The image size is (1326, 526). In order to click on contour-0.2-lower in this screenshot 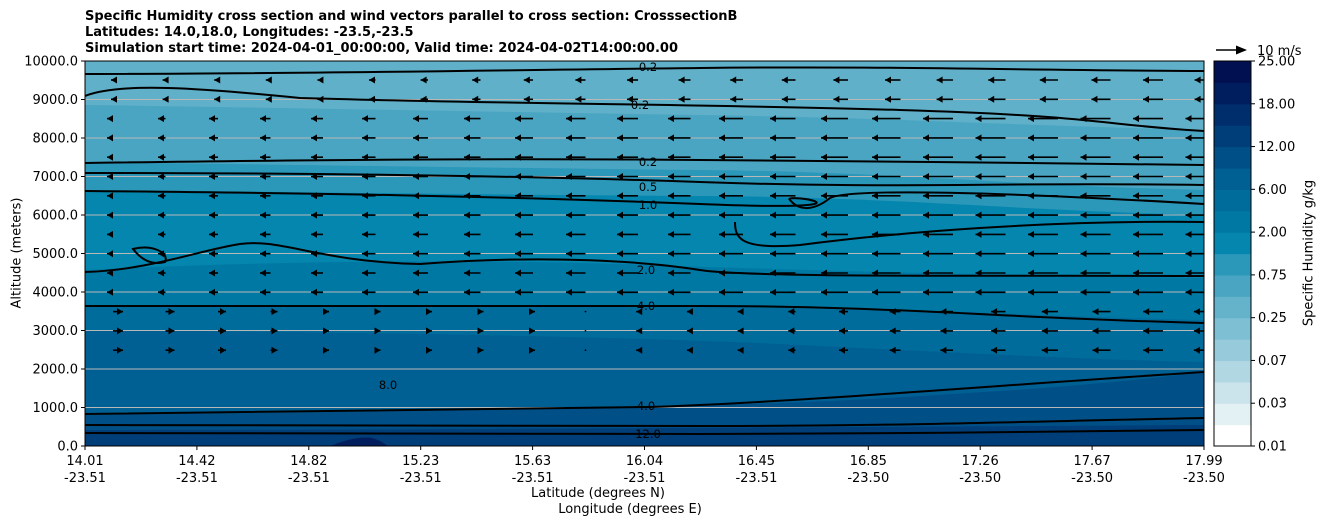, I will do `click(644, 162)`.